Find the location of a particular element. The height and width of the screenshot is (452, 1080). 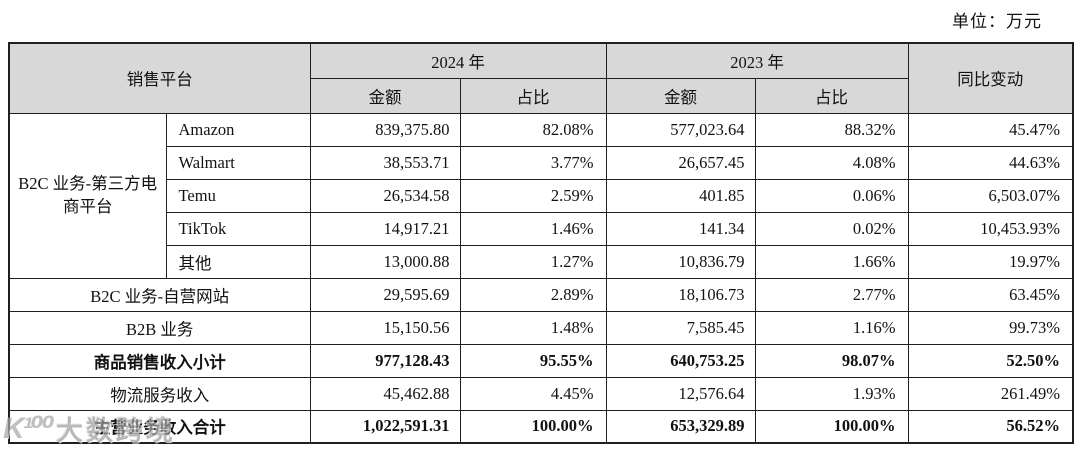

share-2023-cell: 1.16% is located at coordinates (831, 327).